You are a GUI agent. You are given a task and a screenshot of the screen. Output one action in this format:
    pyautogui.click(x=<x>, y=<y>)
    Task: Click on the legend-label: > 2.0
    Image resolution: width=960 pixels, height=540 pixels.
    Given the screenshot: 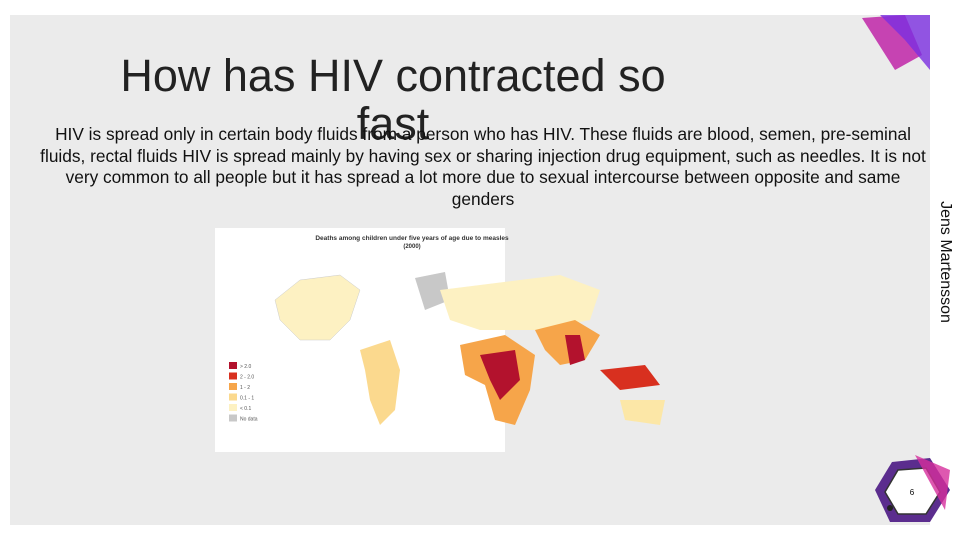 What is the action you would take?
    pyautogui.click(x=245, y=367)
    